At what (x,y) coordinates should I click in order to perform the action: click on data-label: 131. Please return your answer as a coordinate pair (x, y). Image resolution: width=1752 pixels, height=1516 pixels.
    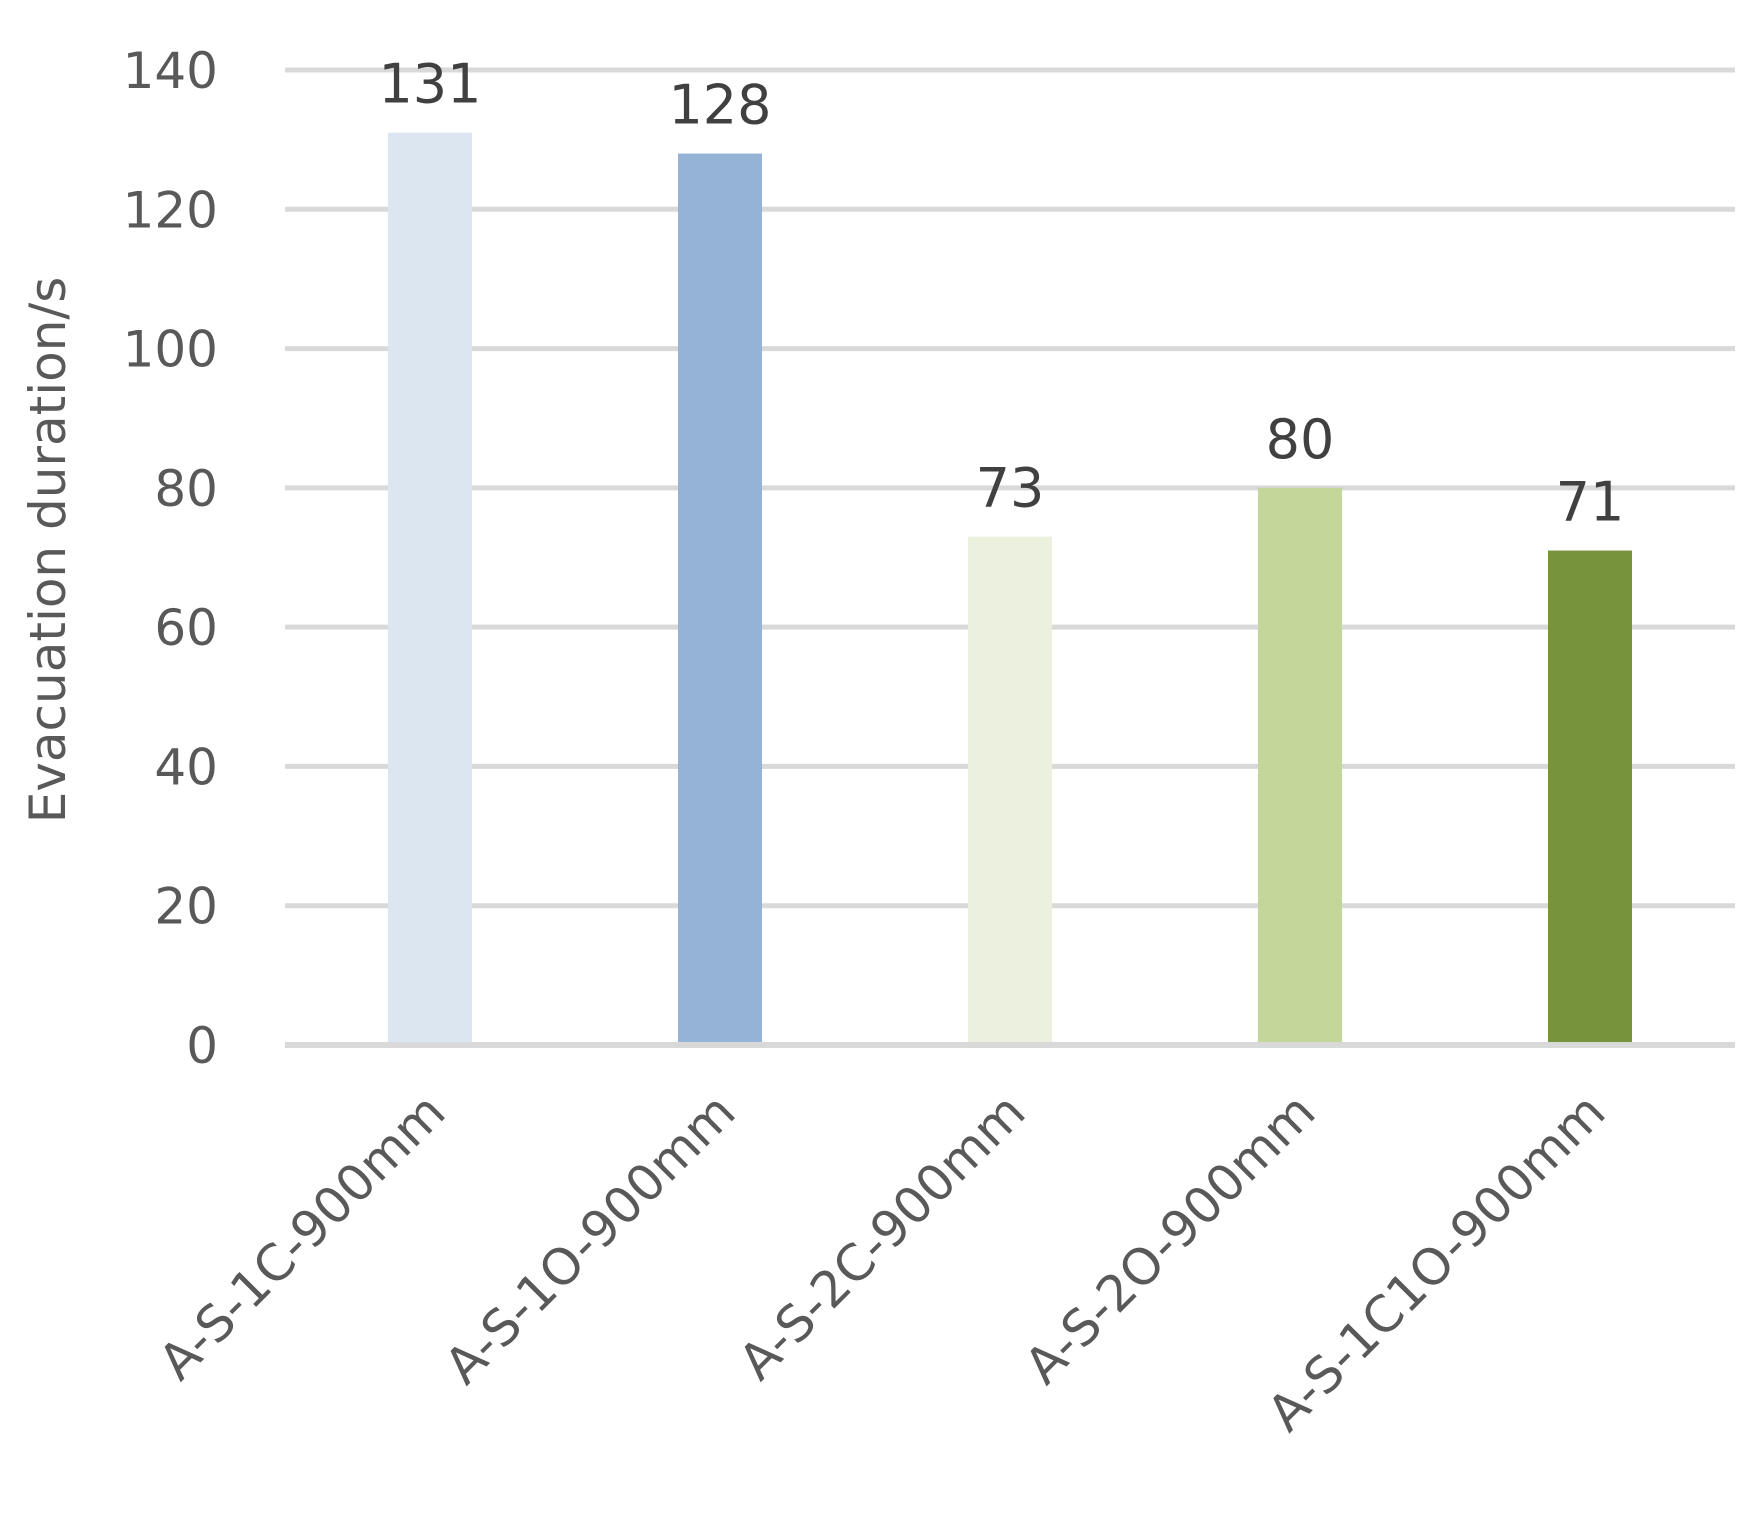
    Looking at the image, I should click on (429, 84).